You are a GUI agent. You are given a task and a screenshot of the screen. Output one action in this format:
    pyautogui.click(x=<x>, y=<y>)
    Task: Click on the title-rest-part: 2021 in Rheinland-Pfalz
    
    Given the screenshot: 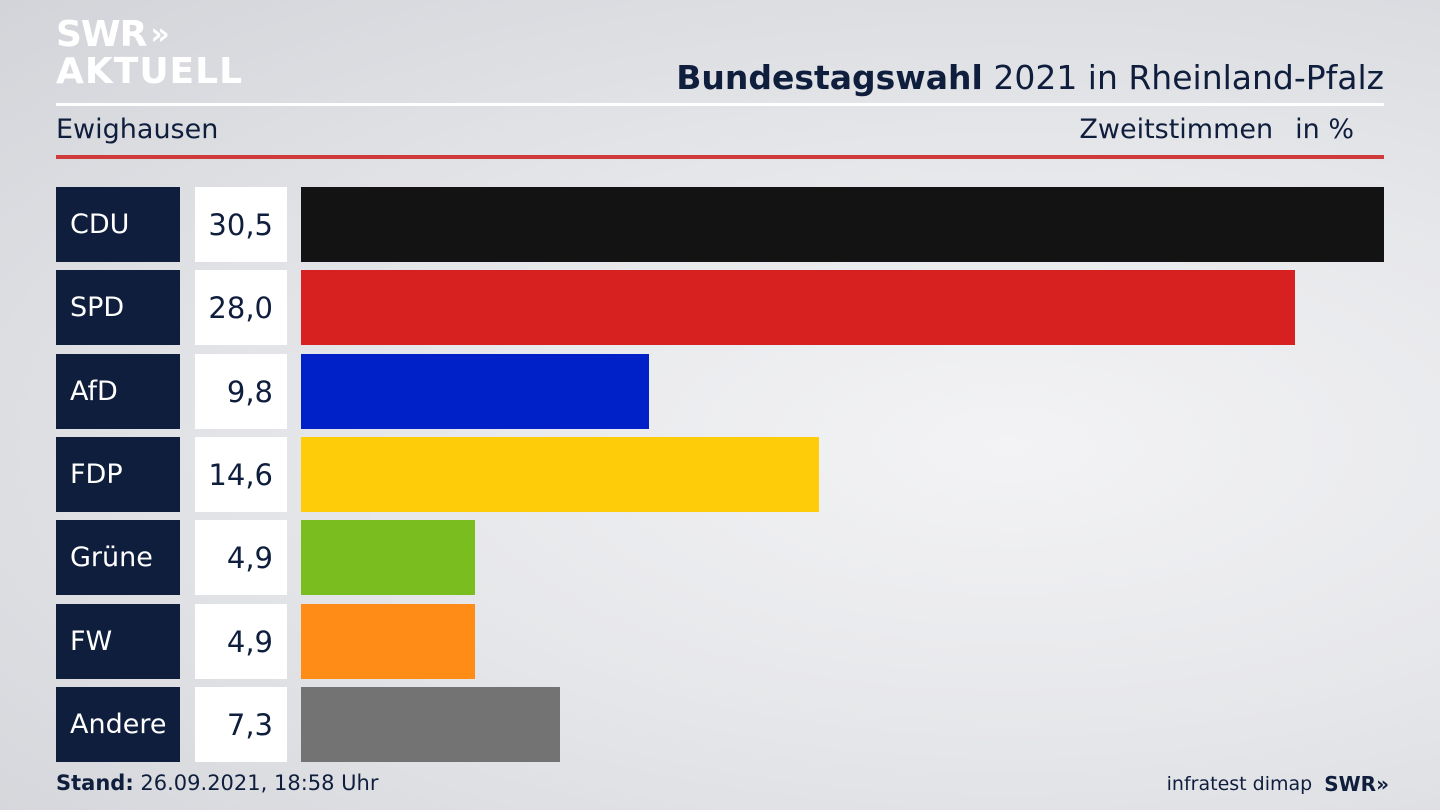 What is the action you would take?
    pyautogui.click(x=1183, y=77)
    